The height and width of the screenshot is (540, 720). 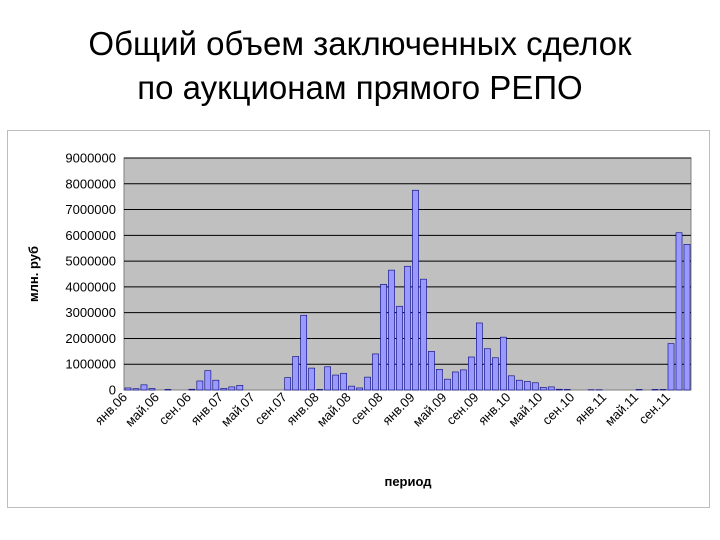 What do you see at coordinates (462, 409) in the screenshot?
I see `x-tick-label: сен.09` at bounding box center [462, 409].